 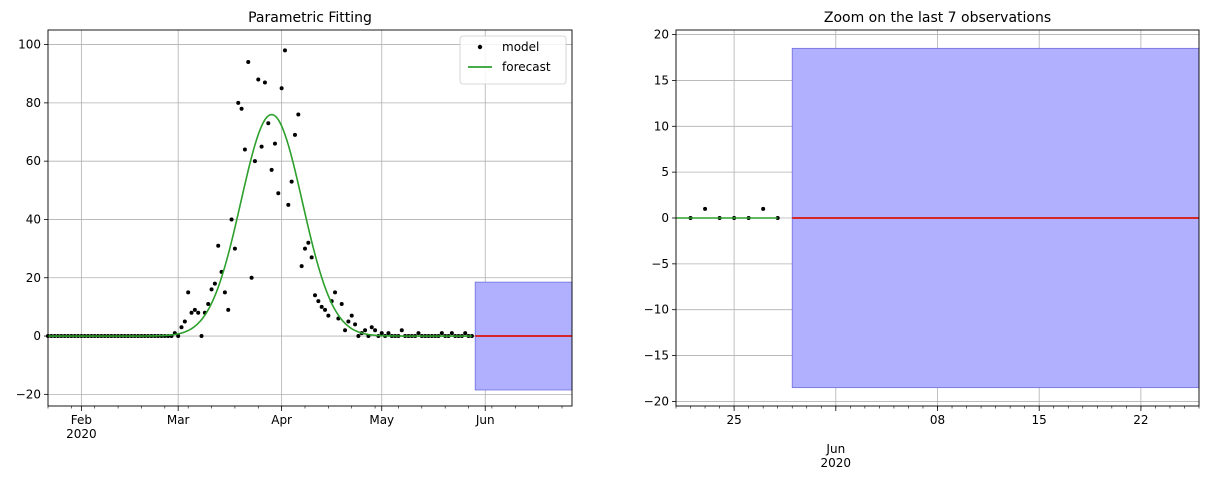 What do you see at coordinates (661, 126) in the screenshot?
I see `y-tick-label: 10` at bounding box center [661, 126].